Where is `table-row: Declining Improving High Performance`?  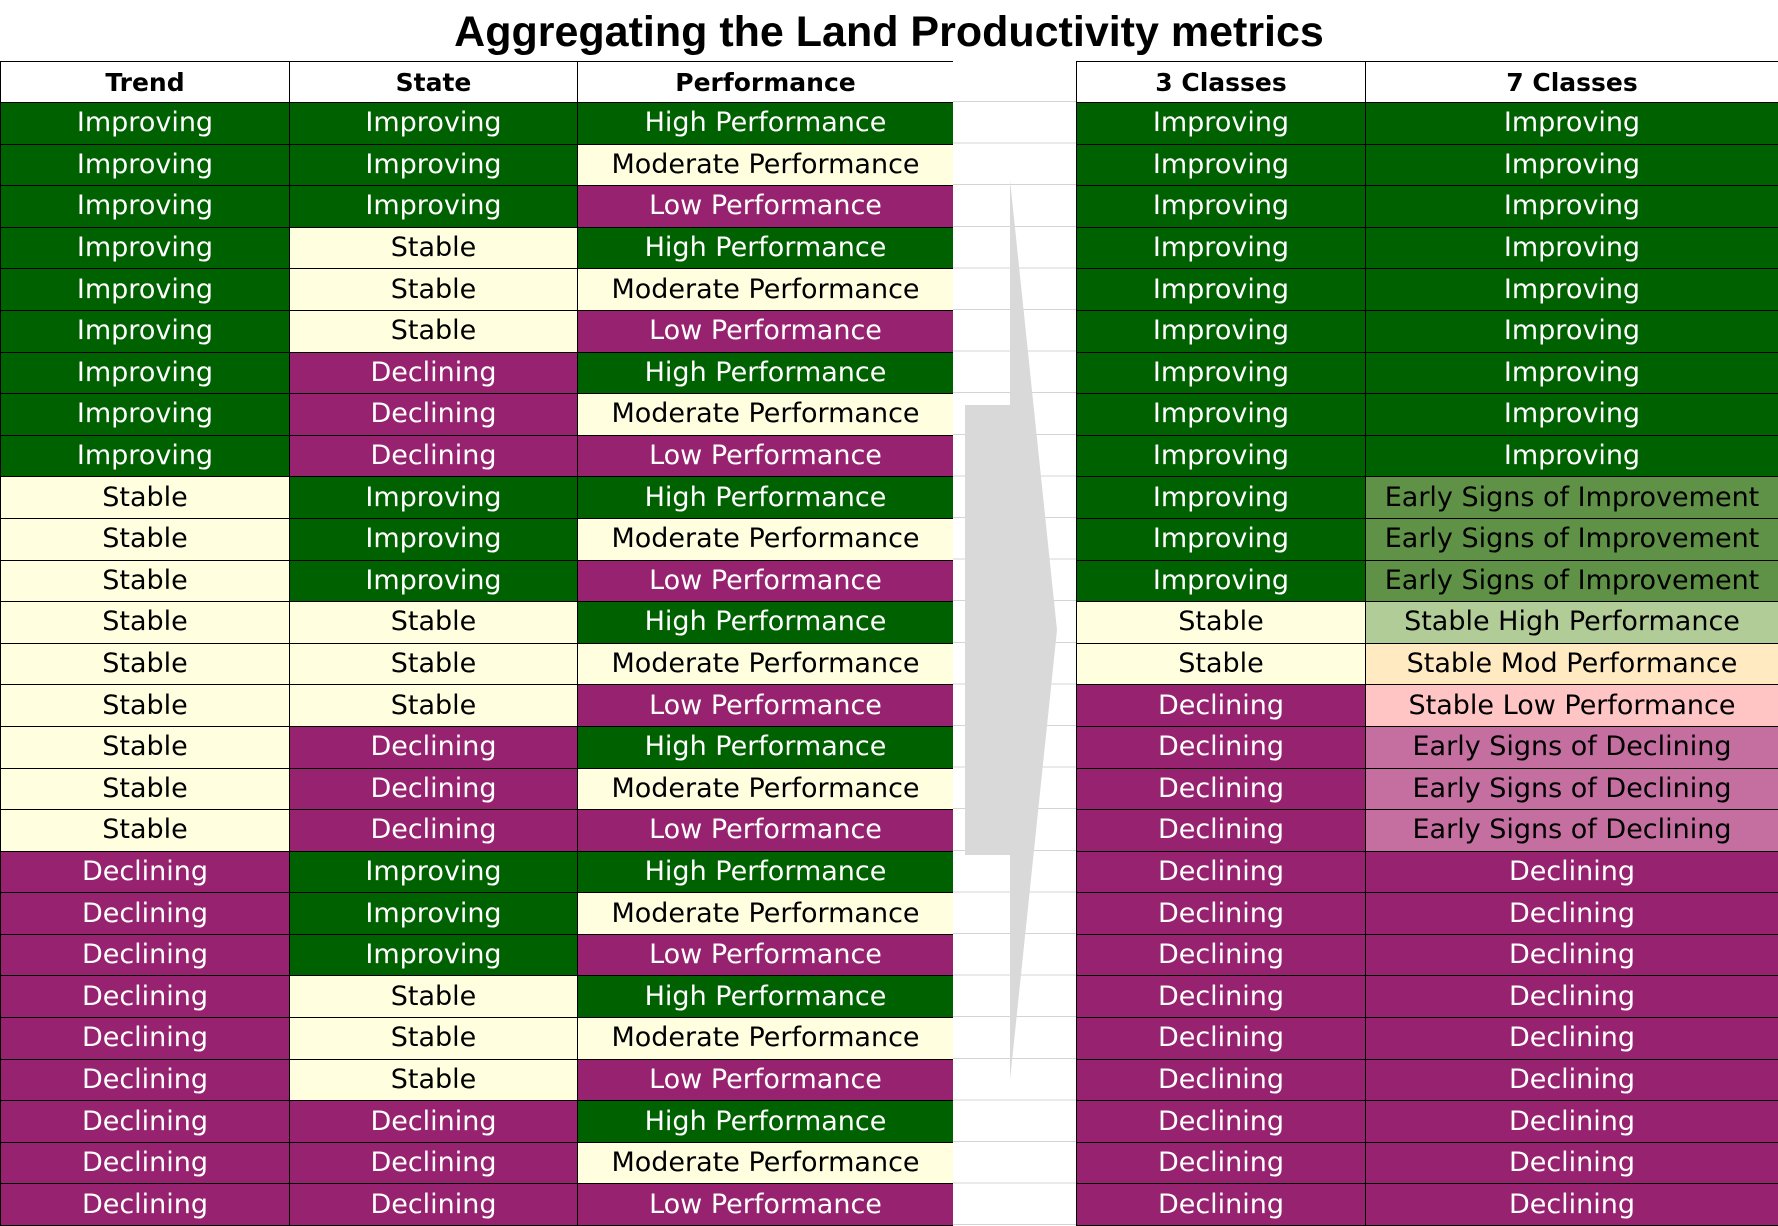 table-row: Declining Improving High Performance is located at coordinates (477, 872).